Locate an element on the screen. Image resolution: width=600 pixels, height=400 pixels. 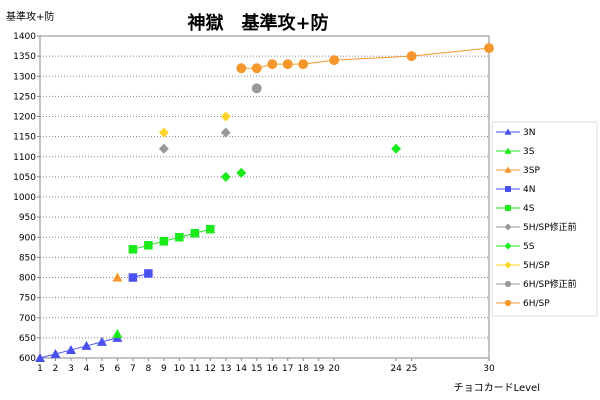
y-tick-label: 750 is located at coordinates (27, 299).